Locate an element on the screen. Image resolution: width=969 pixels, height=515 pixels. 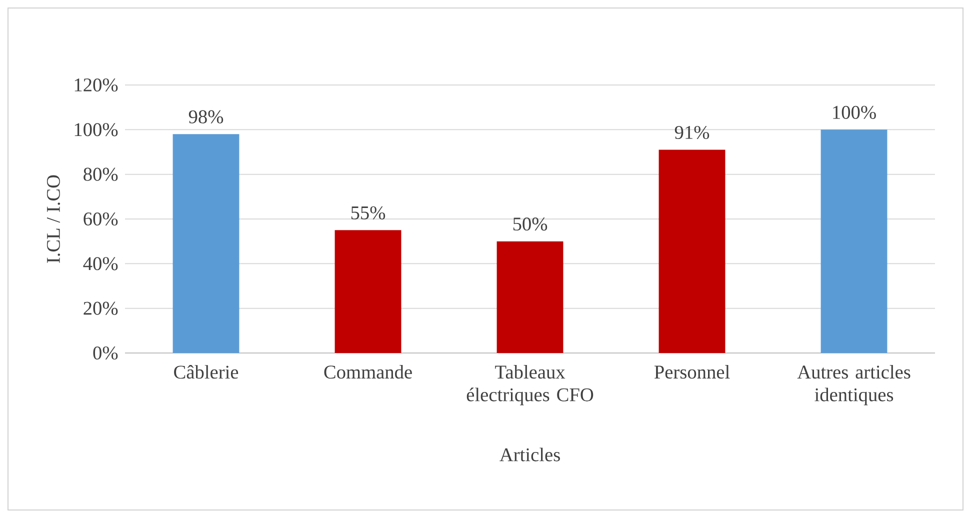
y-tick-label: 60% is located at coordinates (101, 219).